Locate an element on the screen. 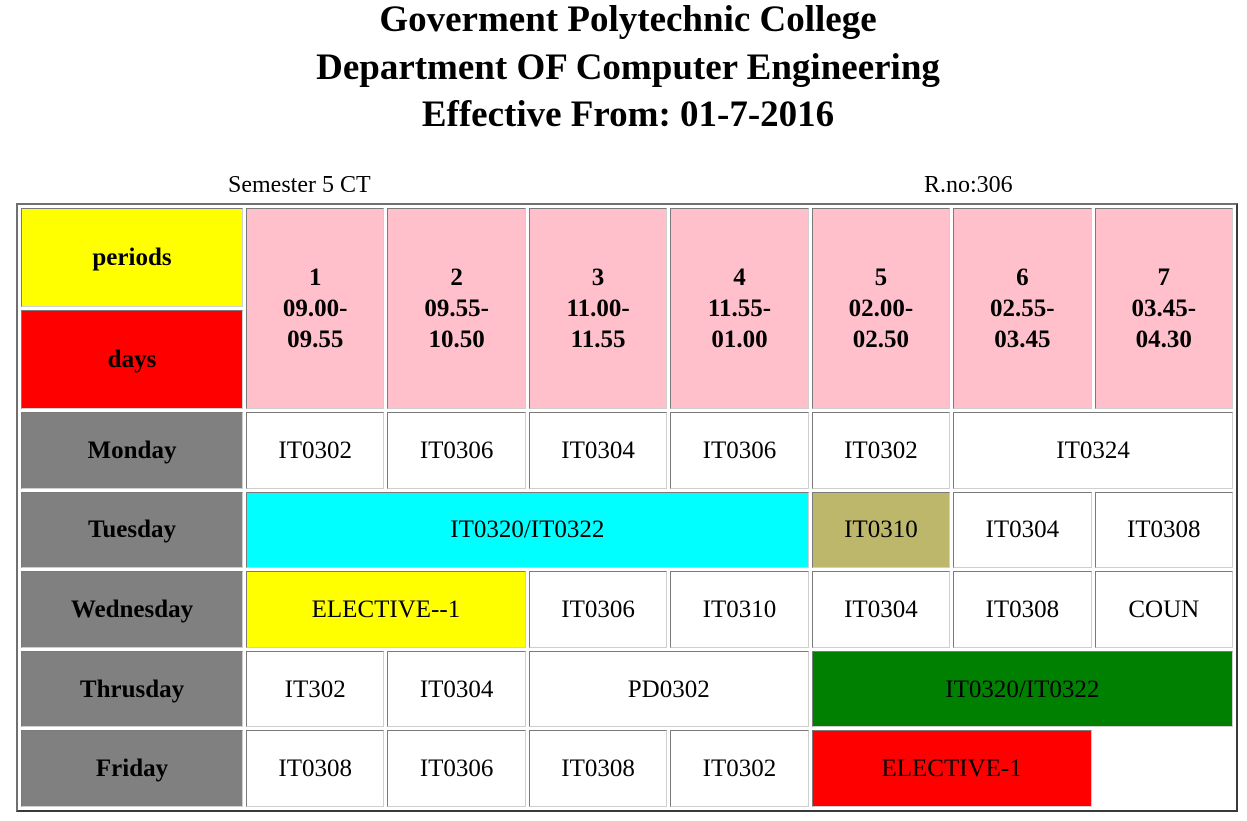 Image resolution: width=1247 pixels, height=821 pixels. period-number: 3 is located at coordinates (598, 278).